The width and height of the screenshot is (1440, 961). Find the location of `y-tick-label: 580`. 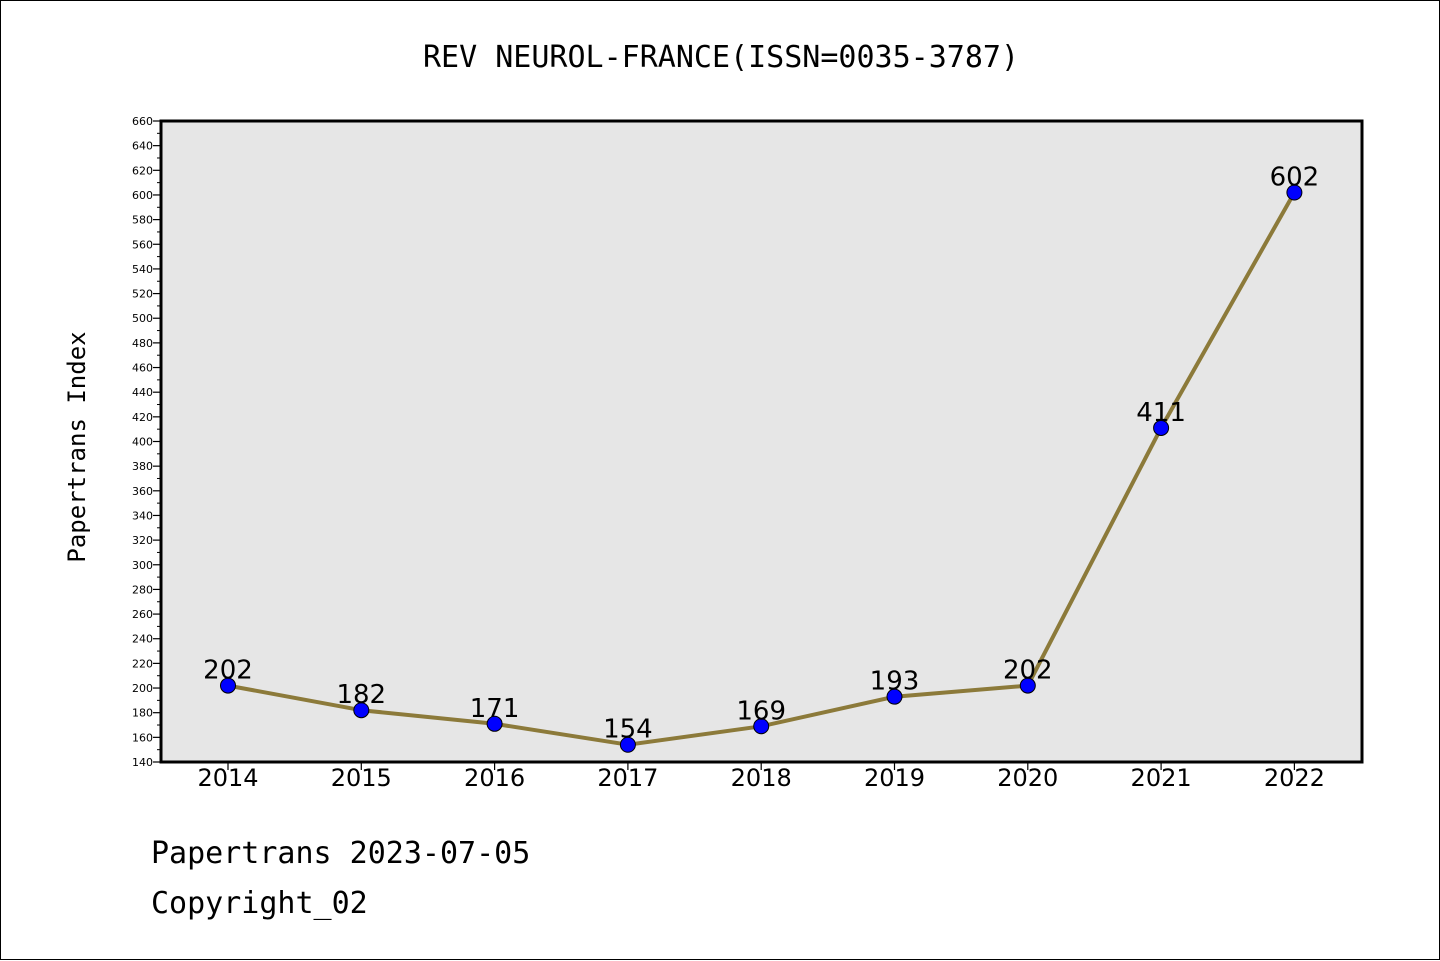

y-tick-label: 580 is located at coordinates (142, 220).